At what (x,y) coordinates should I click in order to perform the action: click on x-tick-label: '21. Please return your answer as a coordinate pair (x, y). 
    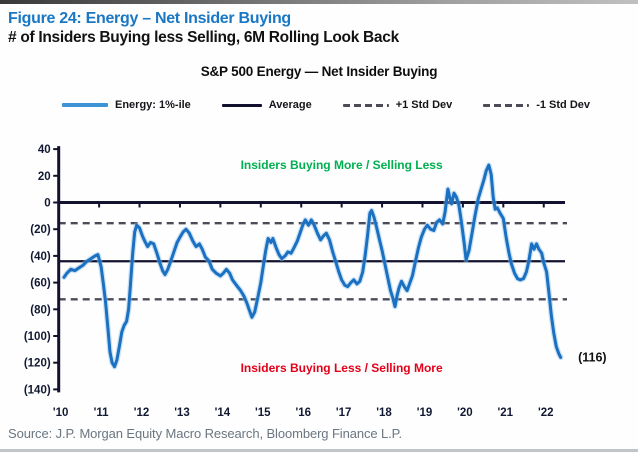
    Looking at the image, I should click on (506, 413).